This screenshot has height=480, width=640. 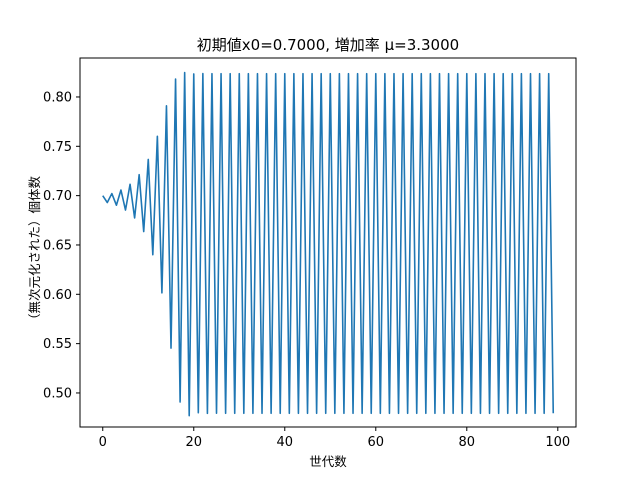 What do you see at coordinates (557, 442) in the screenshot?
I see `x-tick-label: 100` at bounding box center [557, 442].